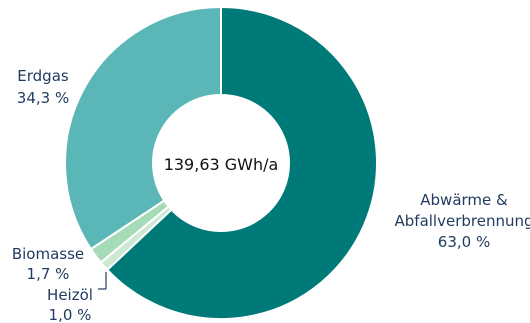  What do you see at coordinates (48, 274) in the screenshot?
I see `slice-label-biomasse-value: 1,7 %` at bounding box center [48, 274].